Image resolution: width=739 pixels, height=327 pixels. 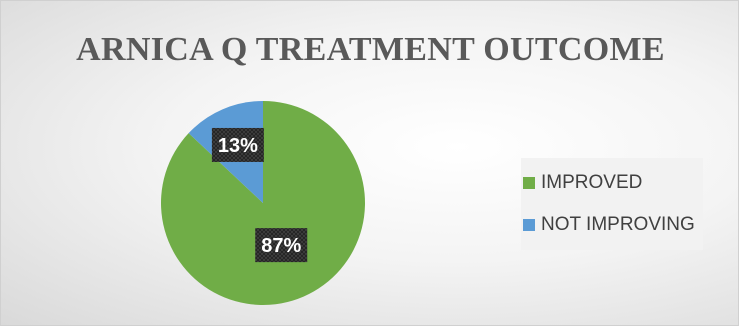 I want to click on legend-item-not-improving: NOT IMPROVING, so click(x=609, y=225).